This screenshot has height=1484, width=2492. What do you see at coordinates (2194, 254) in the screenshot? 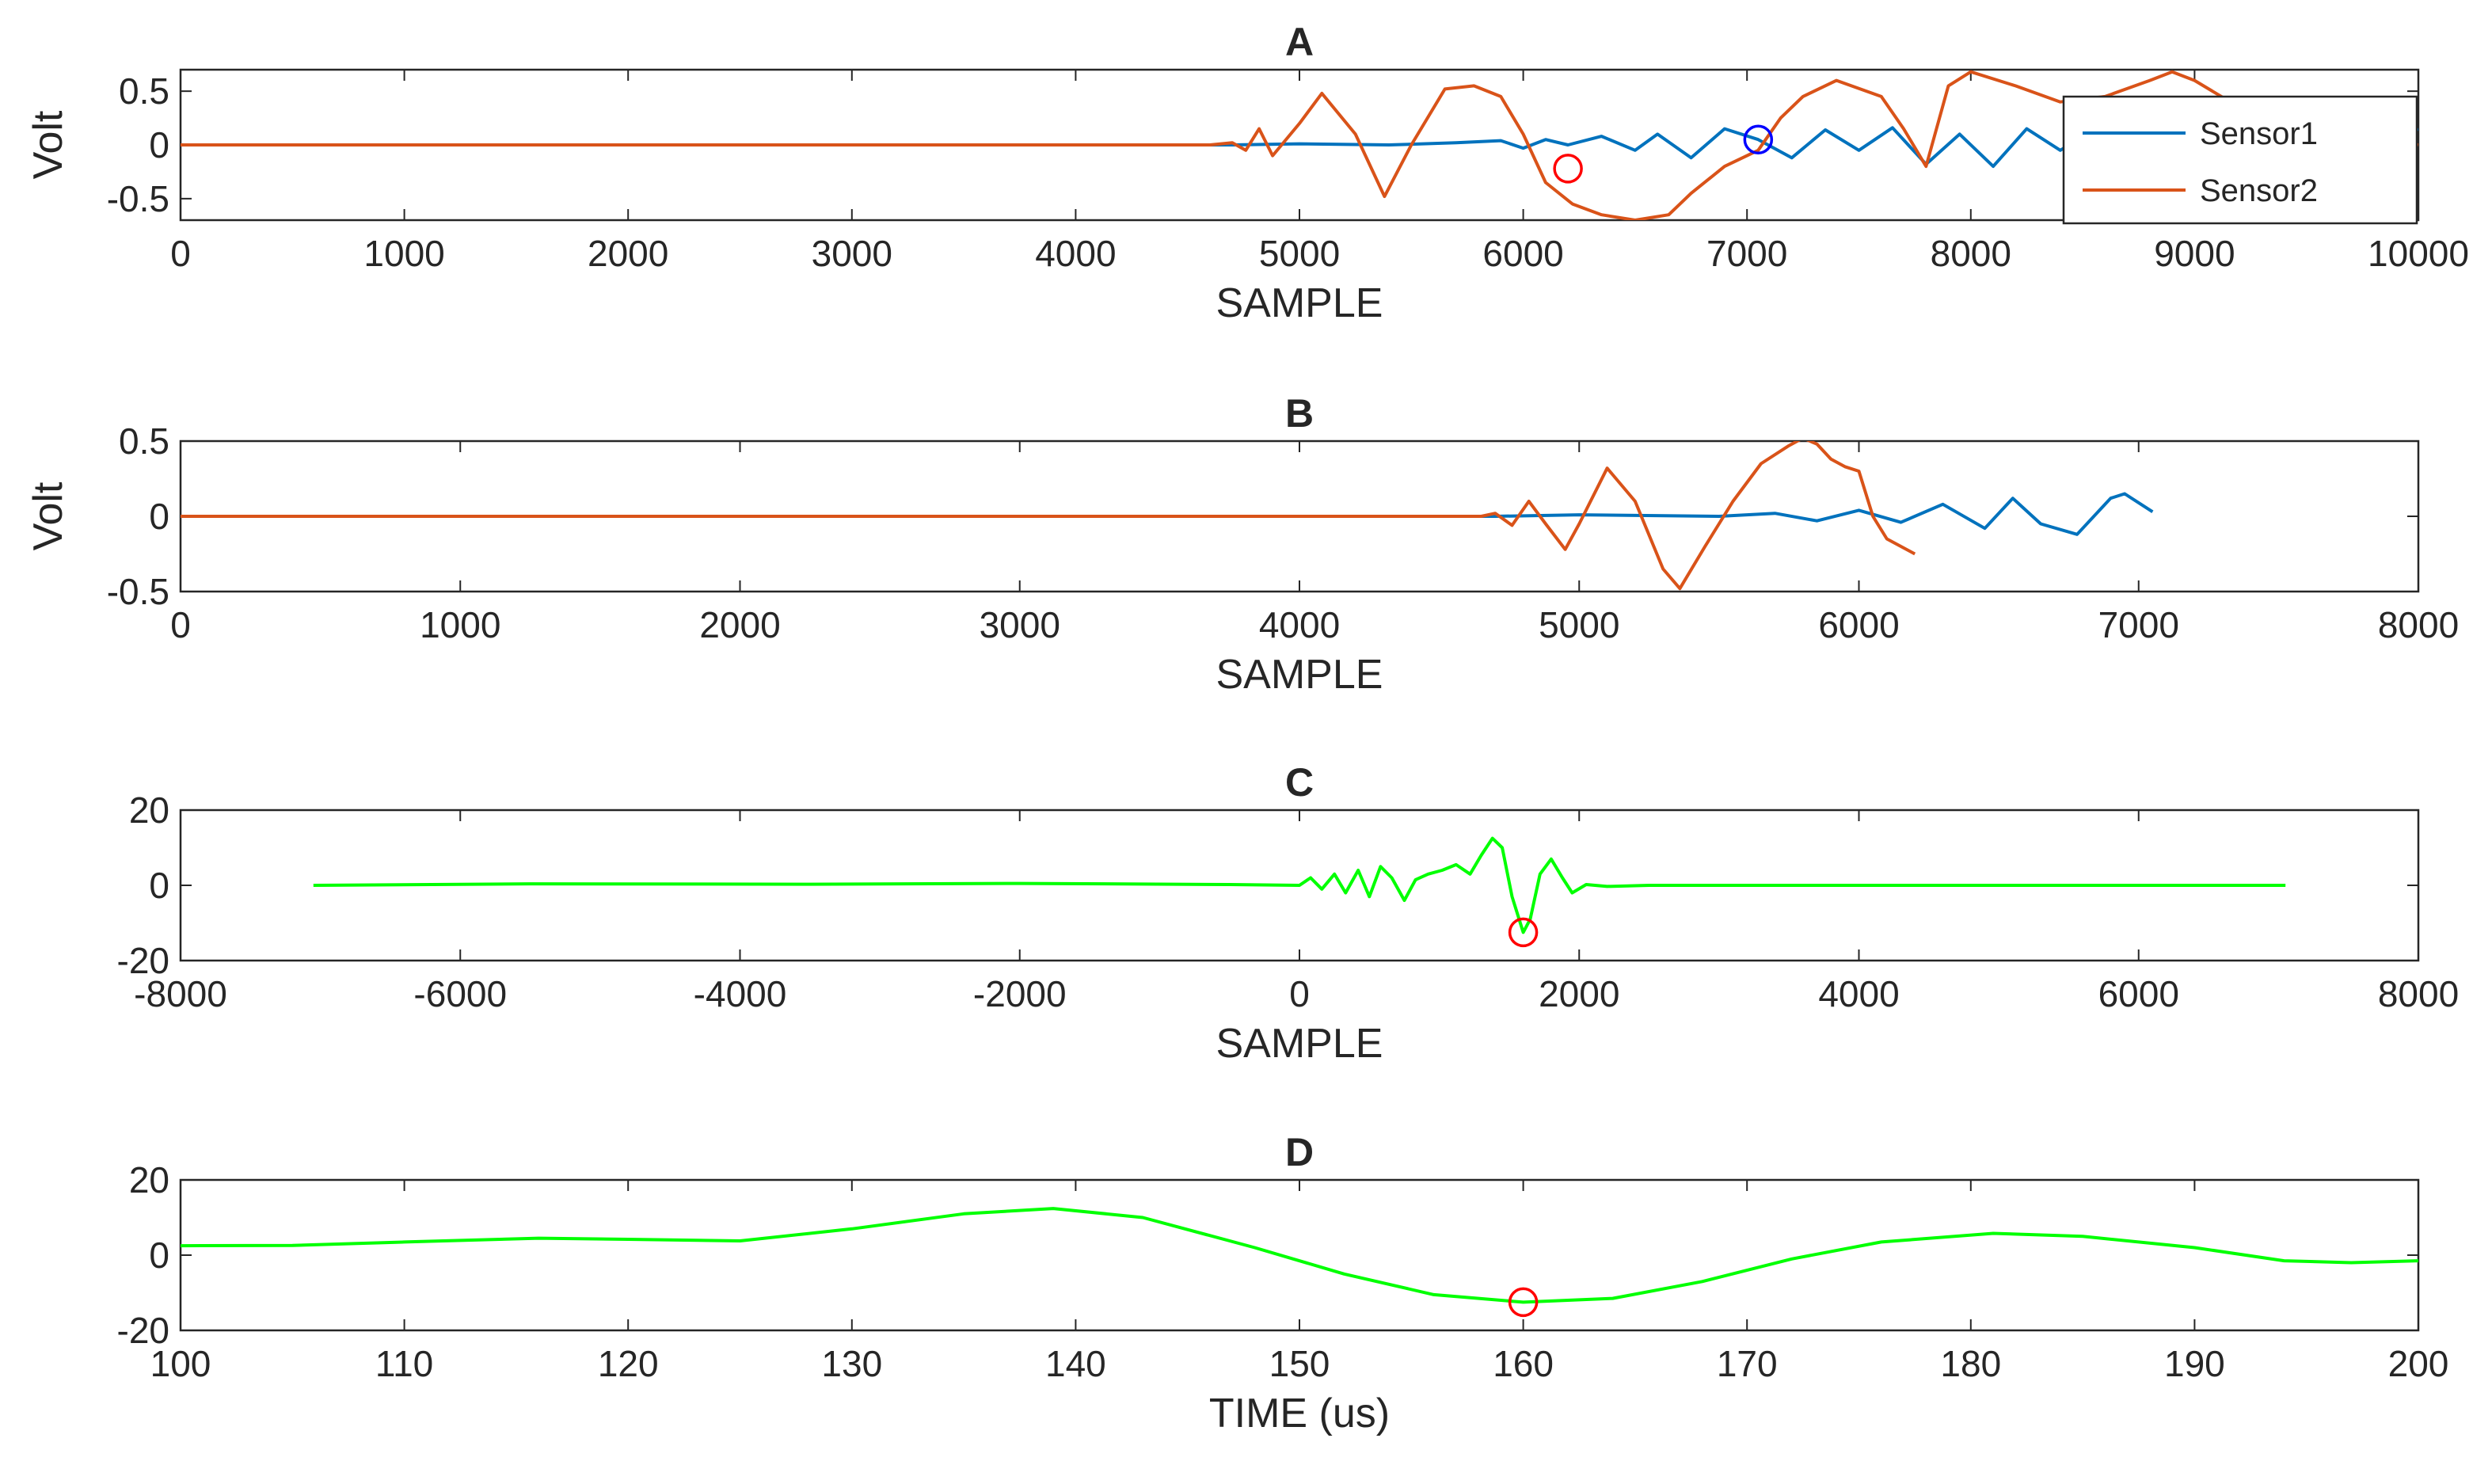
I see `x-tick-label: 9000` at bounding box center [2194, 254].